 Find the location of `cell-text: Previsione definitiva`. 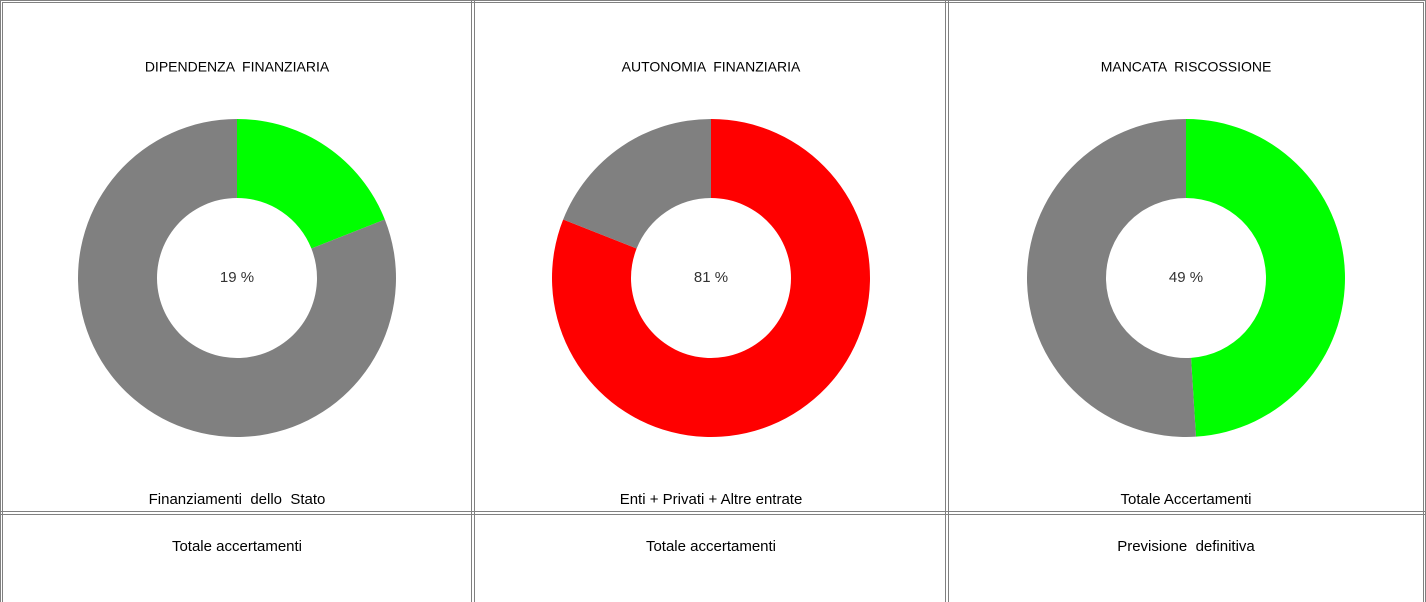

cell-text: Previsione definitiva is located at coordinates (1186, 546).